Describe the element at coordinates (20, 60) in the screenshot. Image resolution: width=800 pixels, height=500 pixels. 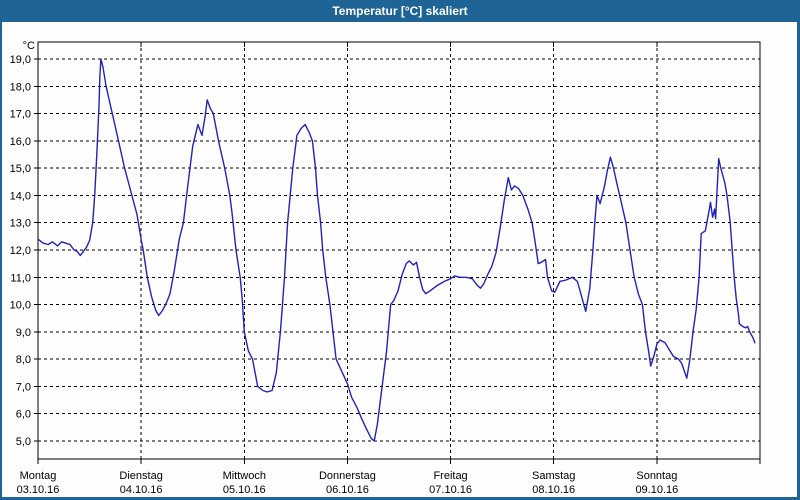
I see `y-tick-label: 19,0` at that location.